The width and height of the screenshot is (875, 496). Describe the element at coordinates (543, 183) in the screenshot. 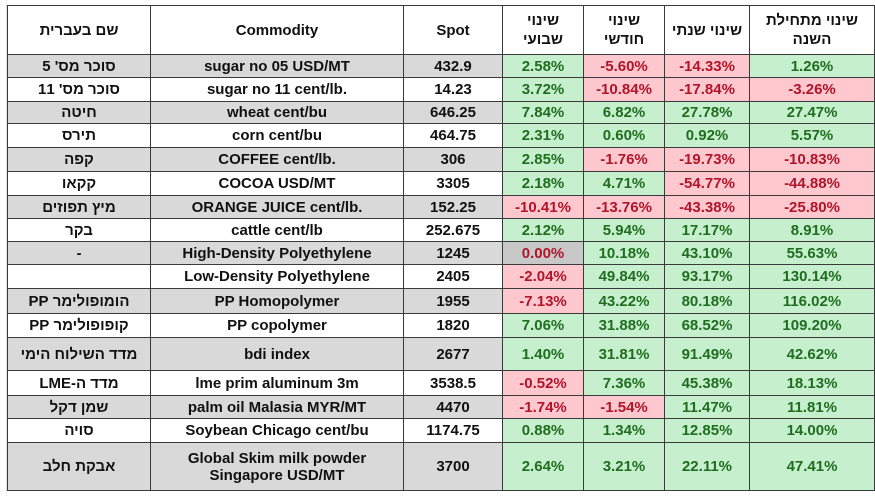

I see `cell-weekly-change: 2.18%` at that location.